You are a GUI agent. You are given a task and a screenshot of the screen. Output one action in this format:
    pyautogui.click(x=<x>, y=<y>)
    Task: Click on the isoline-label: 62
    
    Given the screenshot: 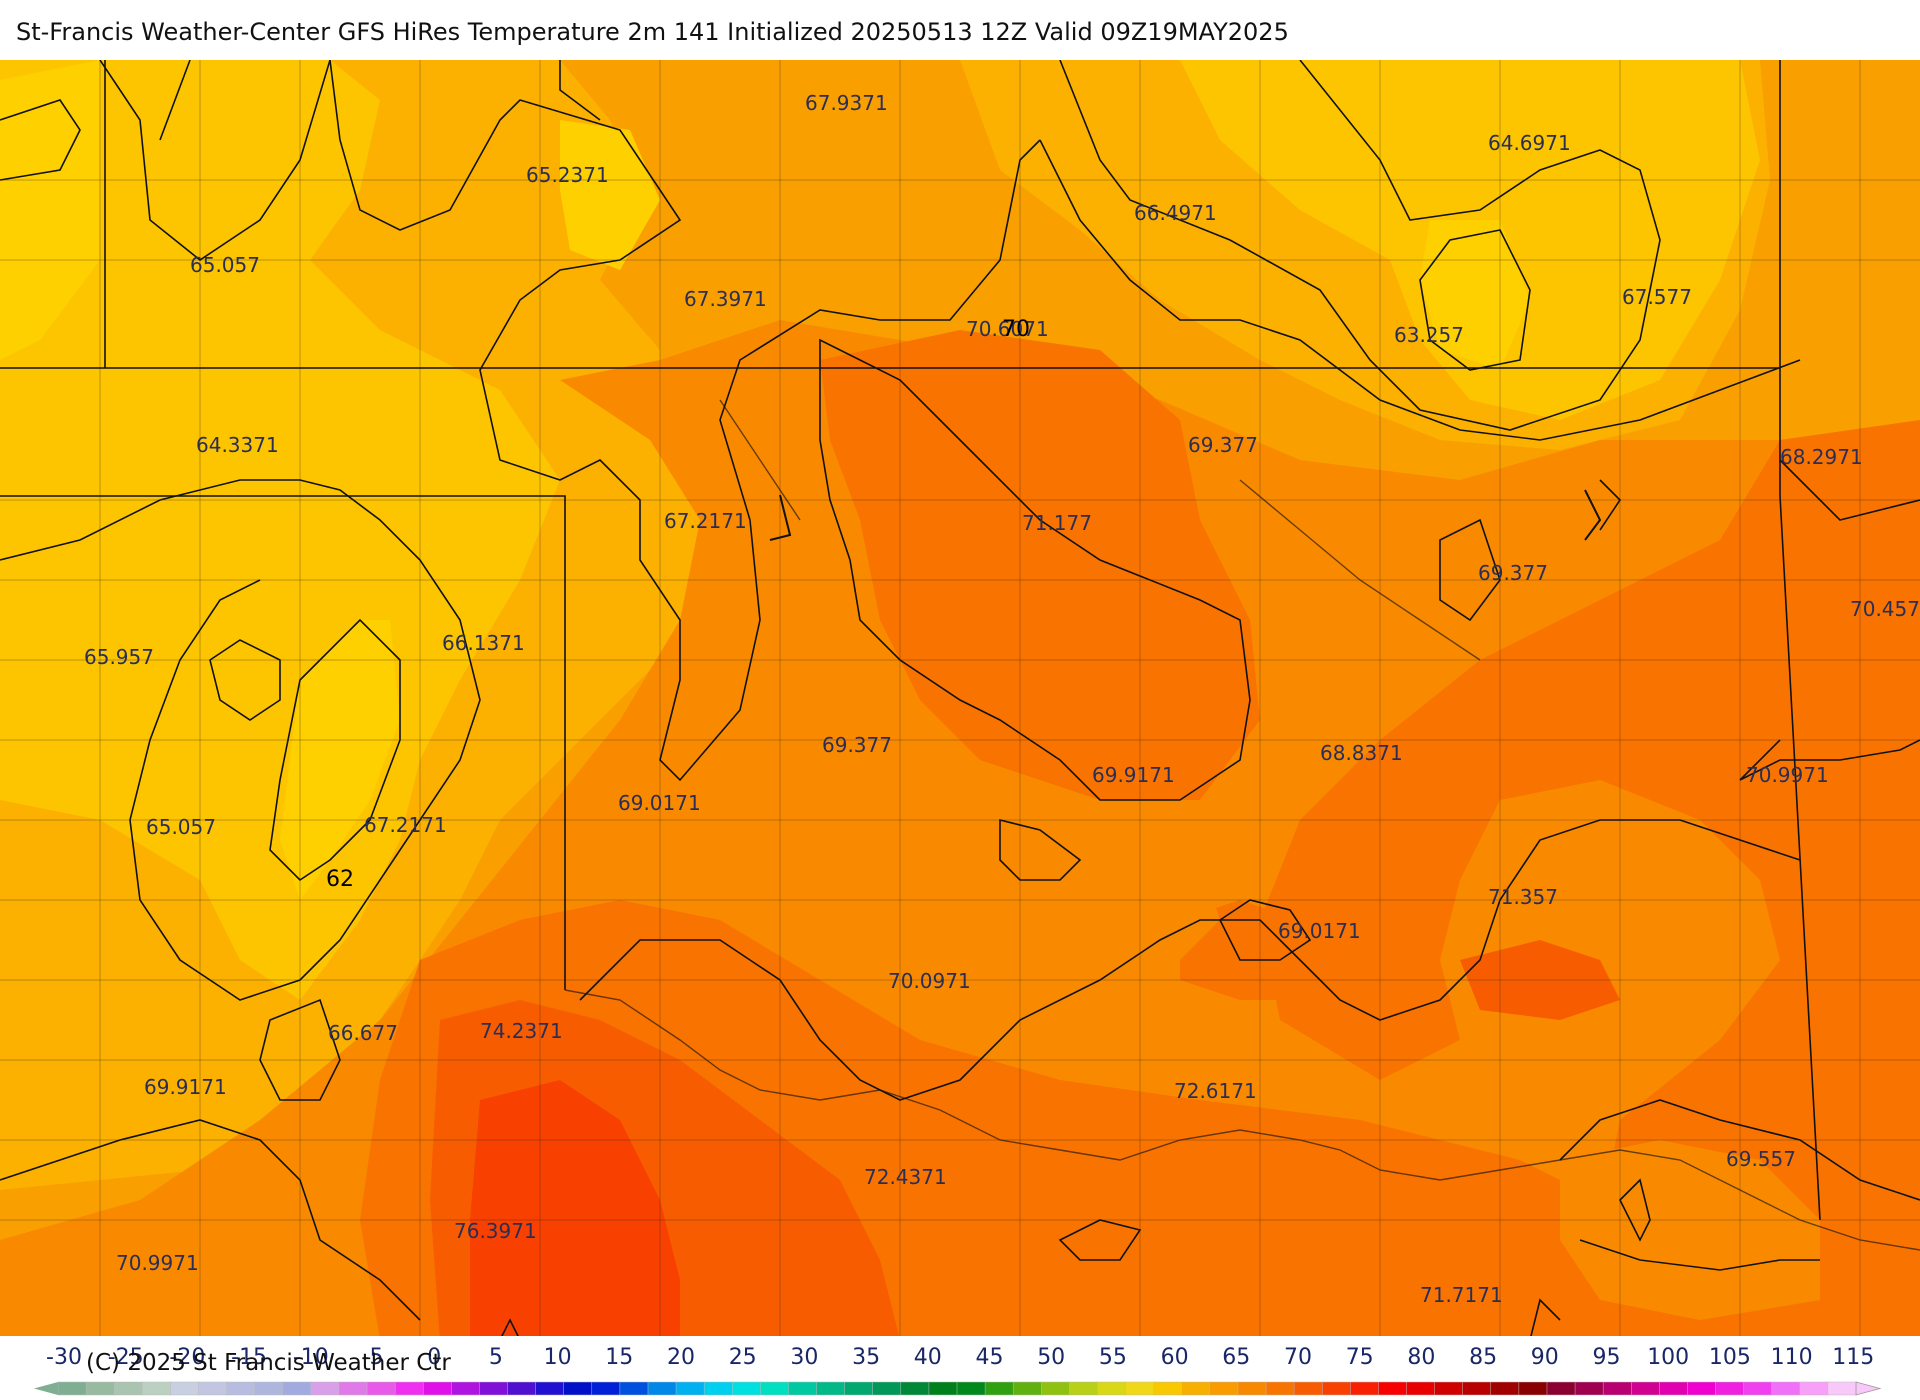 What is the action you would take?
    pyautogui.click(x=340, y=879)
    